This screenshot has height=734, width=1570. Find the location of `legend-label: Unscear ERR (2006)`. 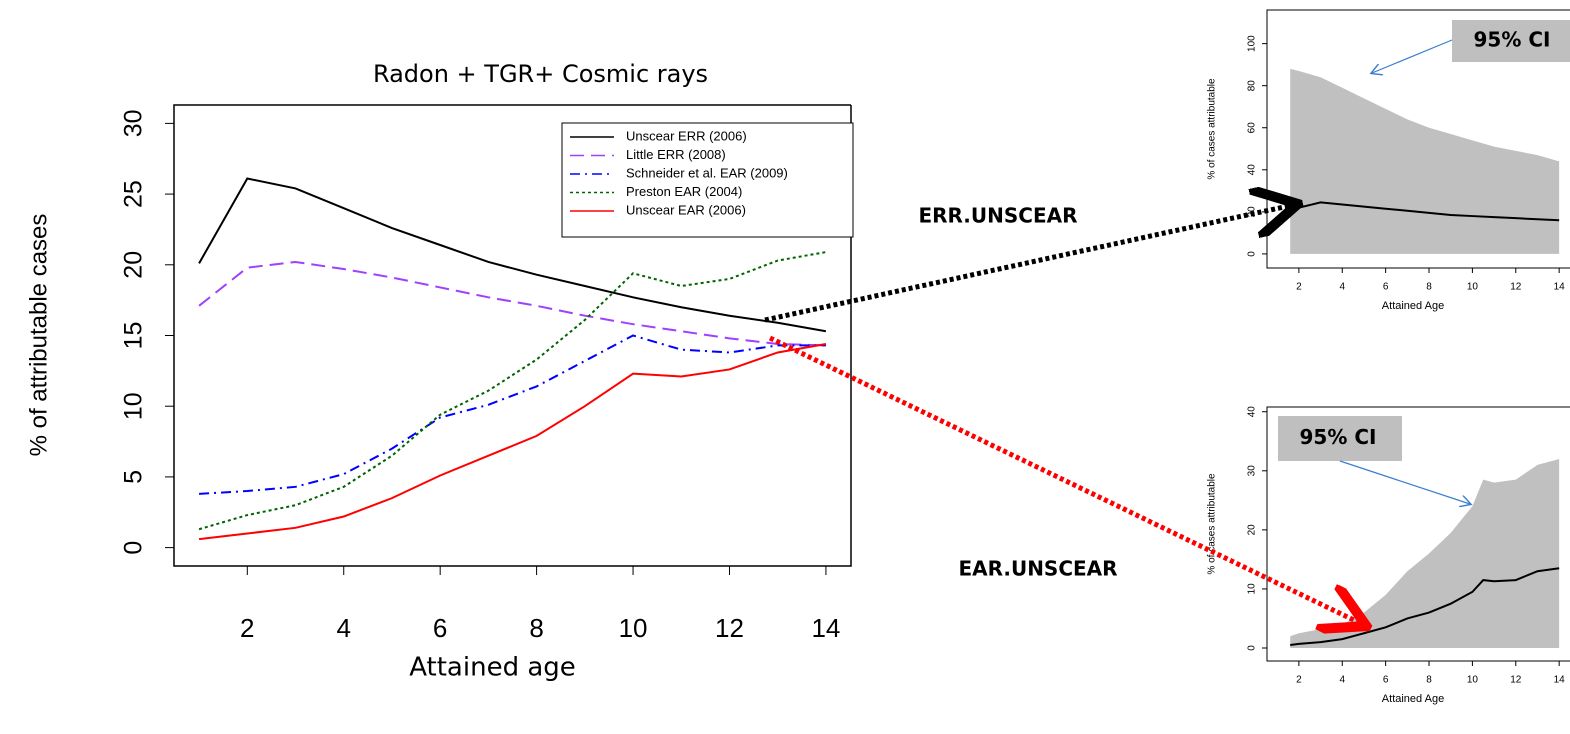

legend-label: Unscear ERR (2006) is located at coordinates (686, 135).